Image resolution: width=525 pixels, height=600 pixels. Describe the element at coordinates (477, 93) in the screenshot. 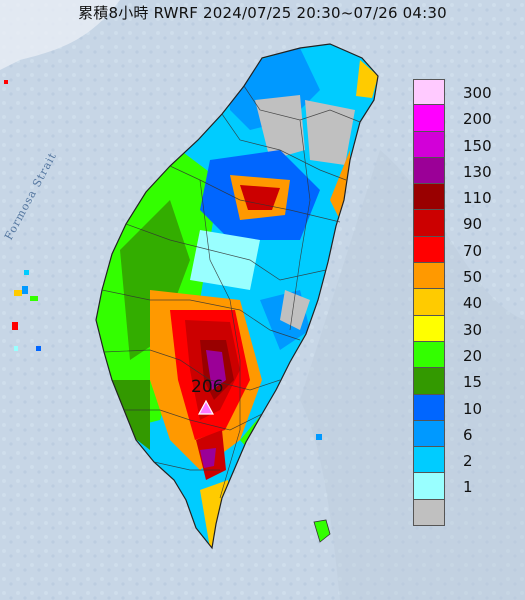

I see `legend-label: 300` at that location.